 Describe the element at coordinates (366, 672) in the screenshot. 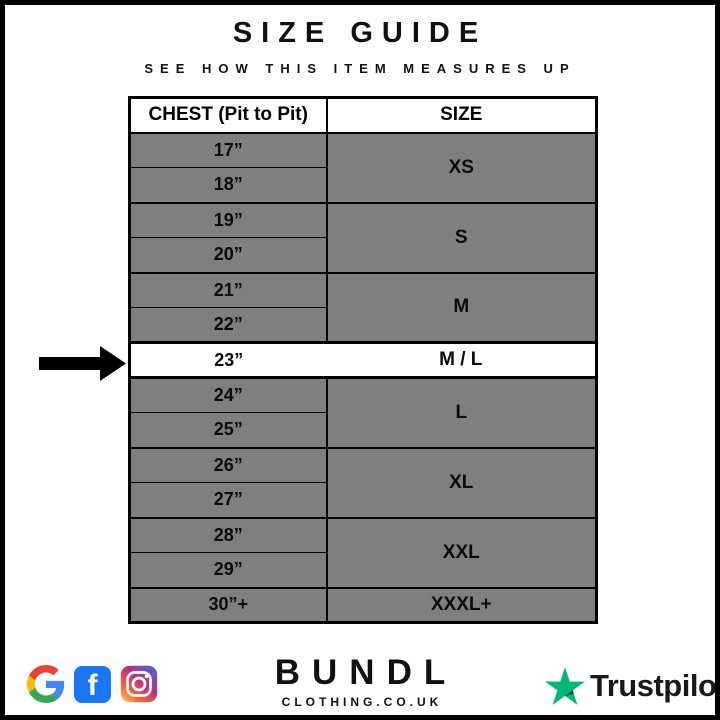

I see `brand-name: BUNDL` at that location.